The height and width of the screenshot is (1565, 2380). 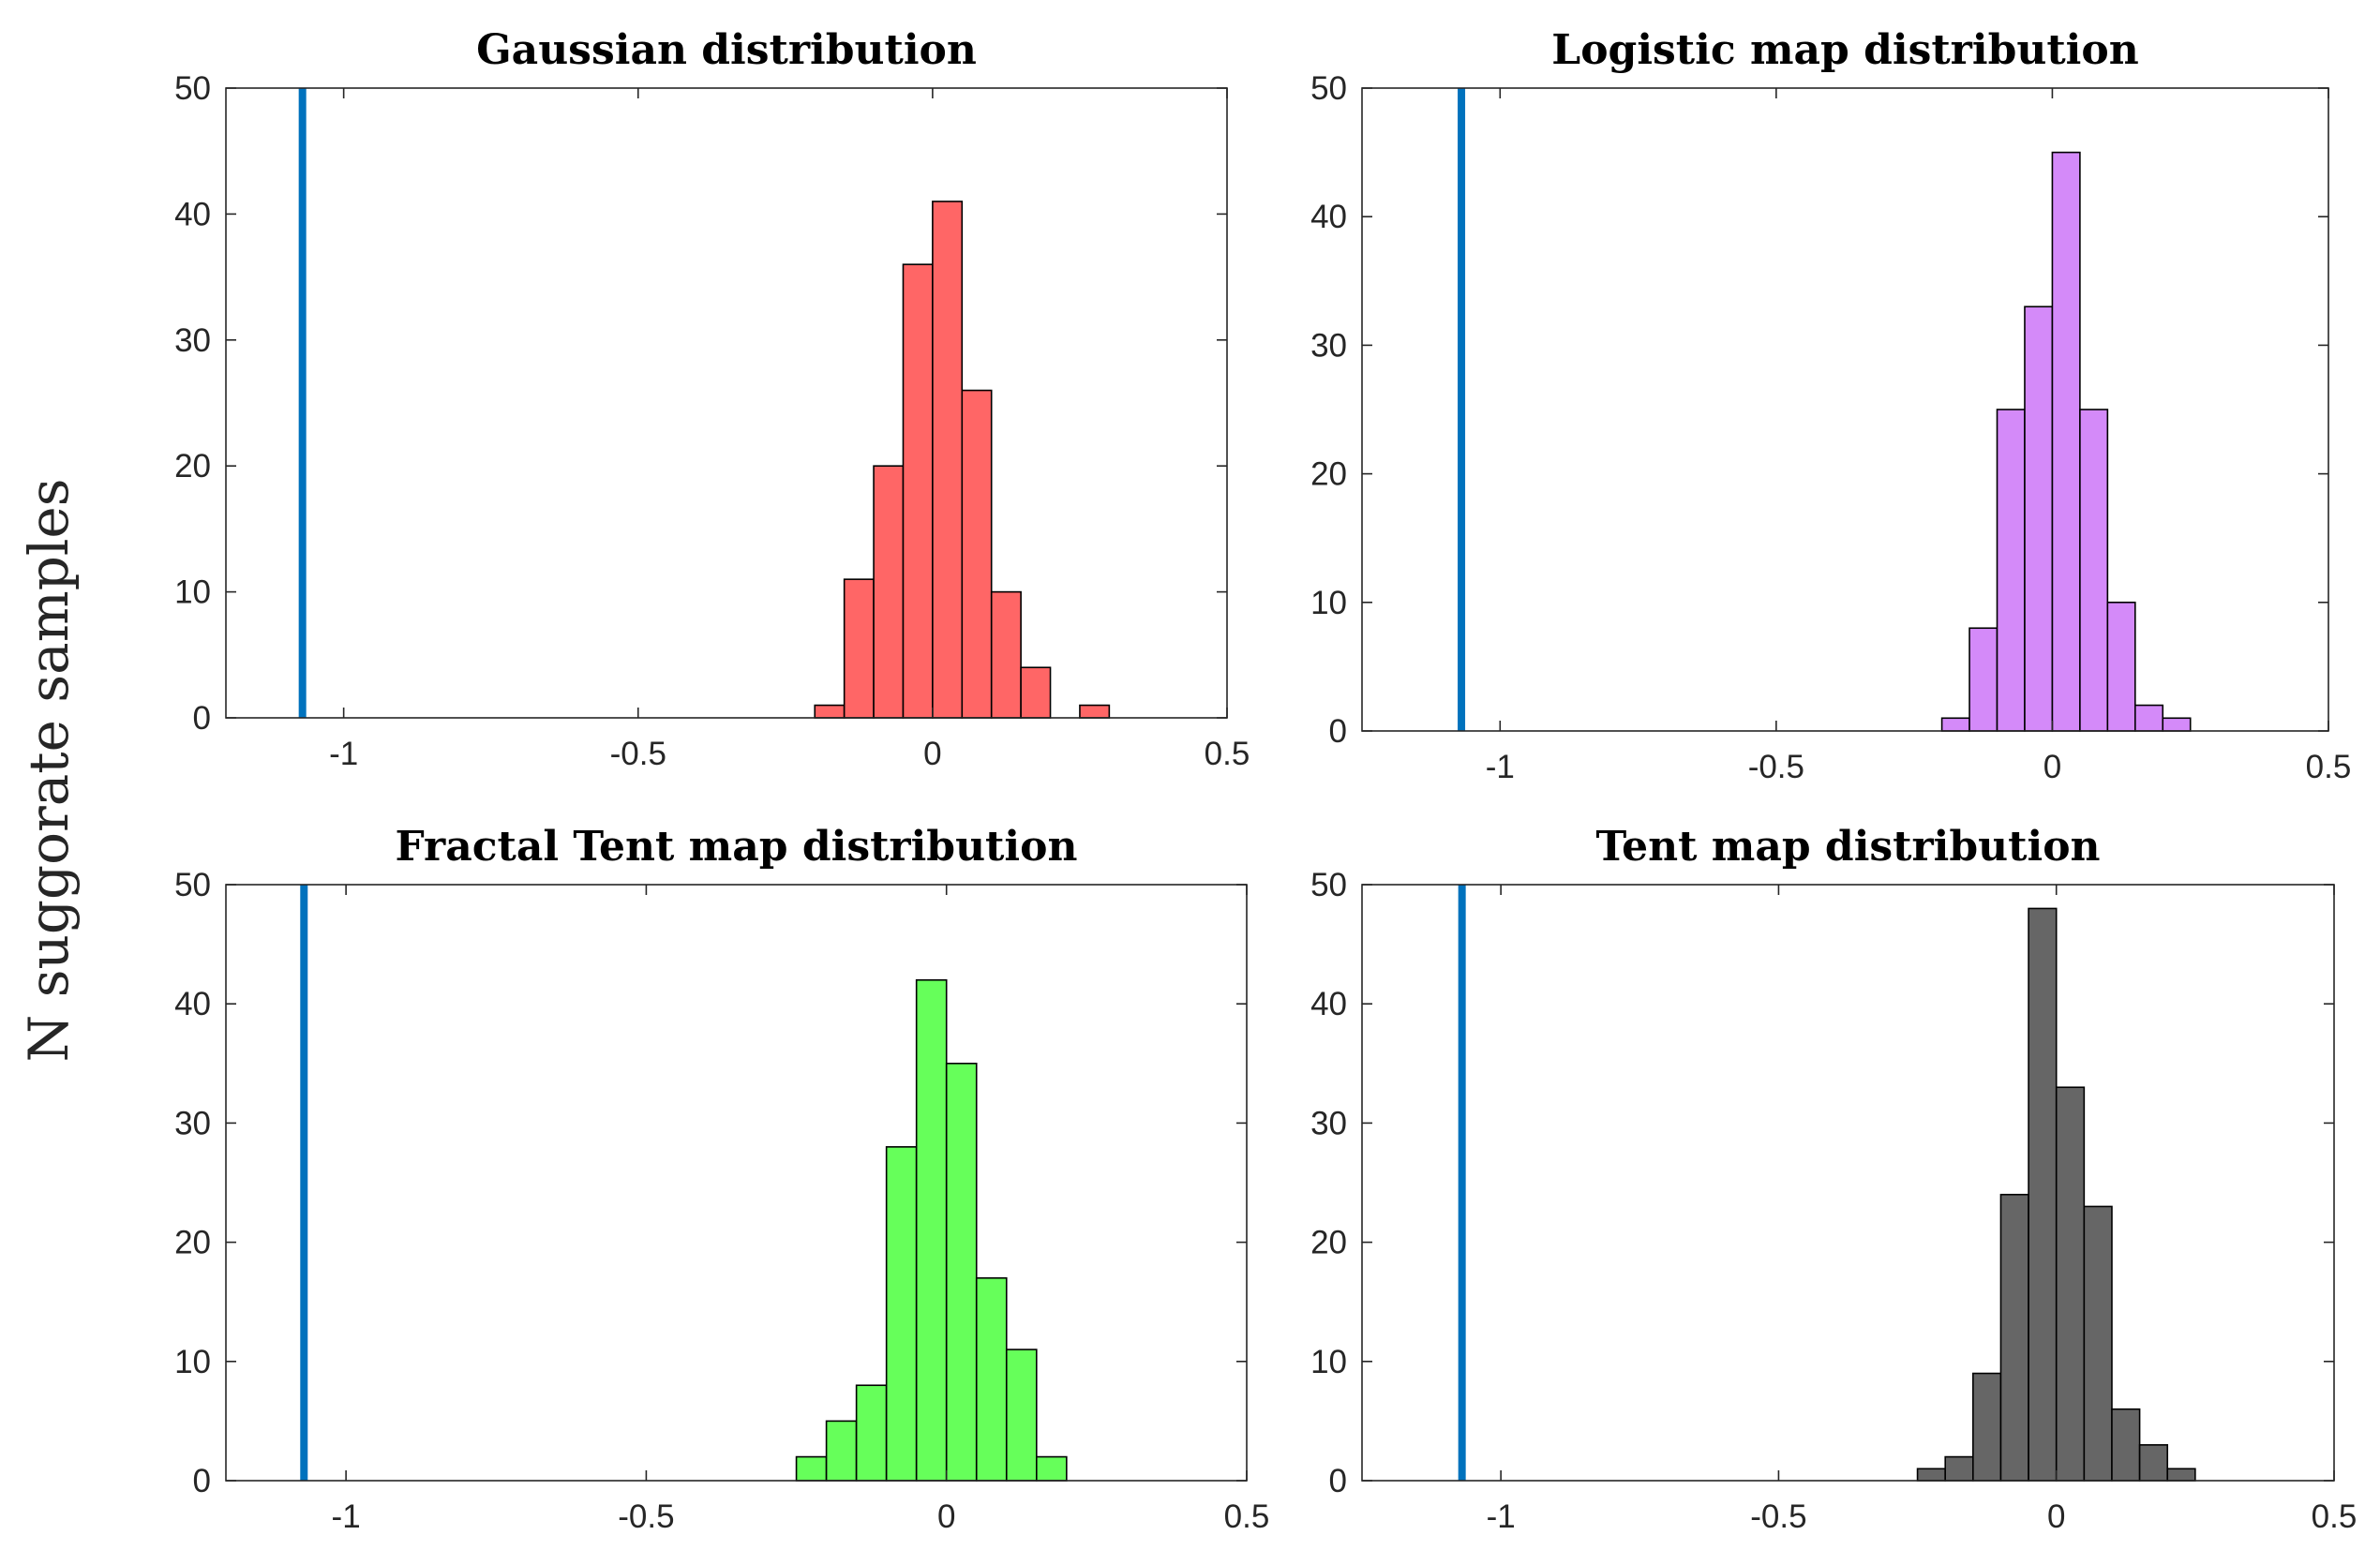 I want to click on y-axis-label: N suggorate samples, so click(x=49, y=771).